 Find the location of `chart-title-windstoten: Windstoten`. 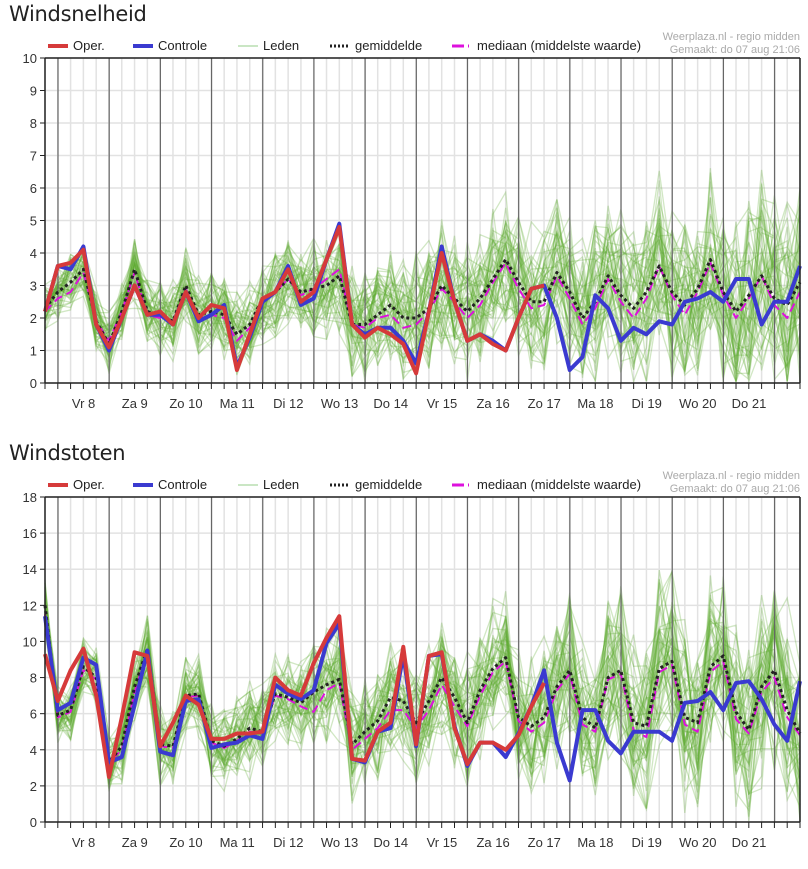

chart-title-windstoten: Windstoten is located at coordinates (67, 453).